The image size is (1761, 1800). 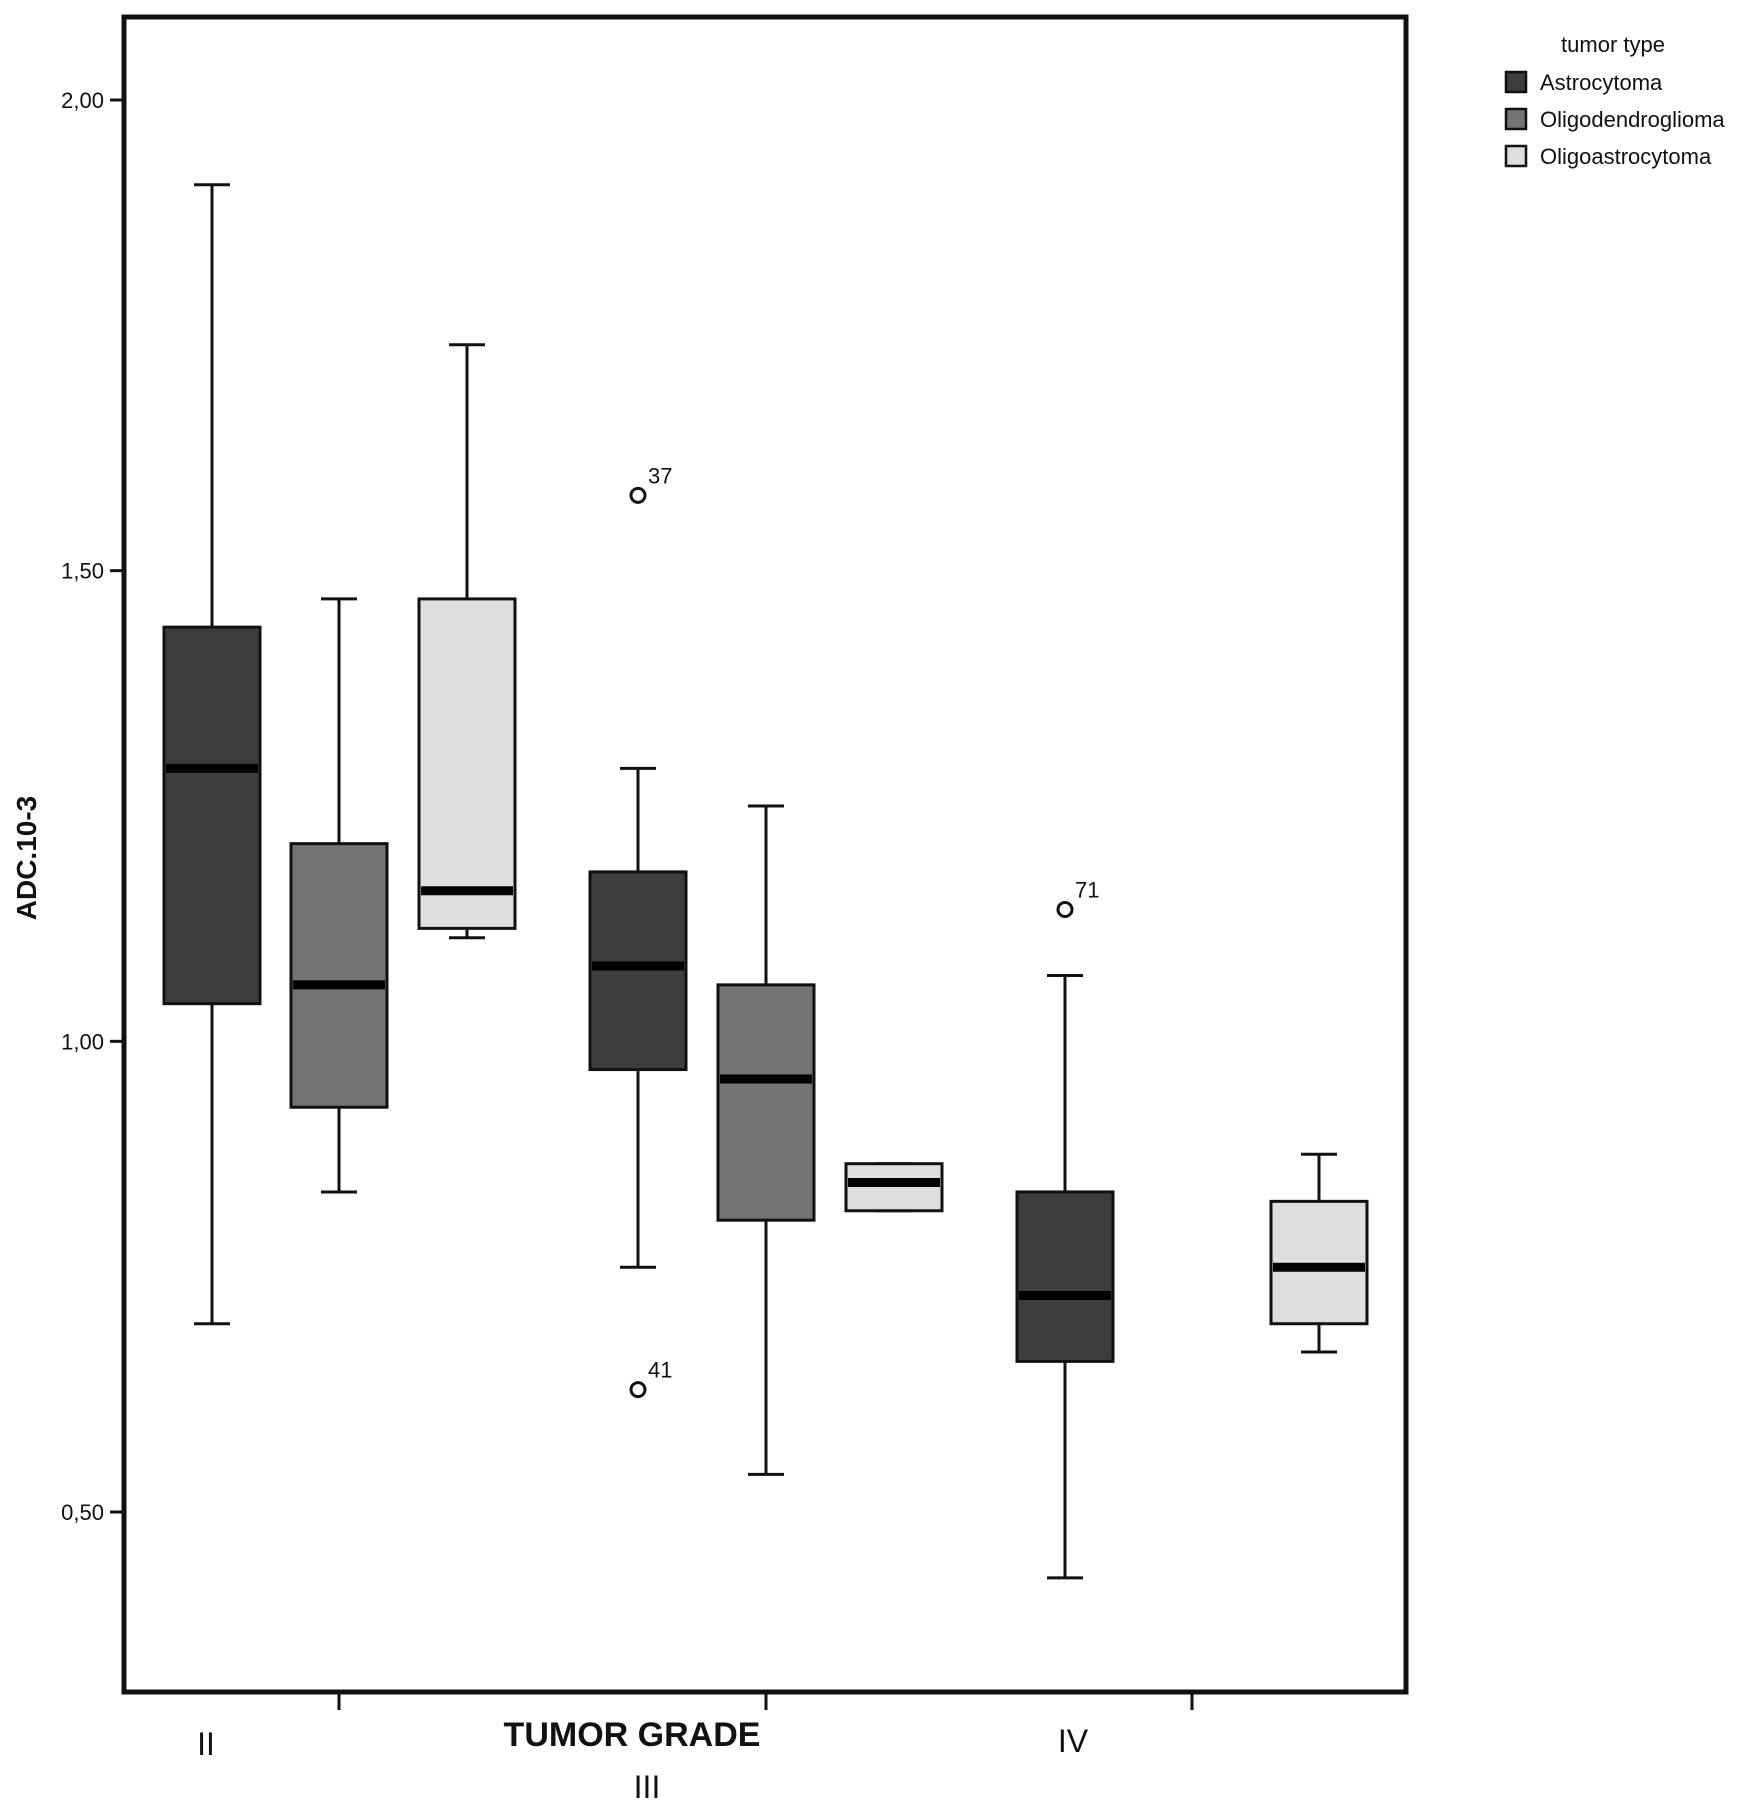 I want to click on y-tick-label: 1,00, so click(x=82, y=1041).